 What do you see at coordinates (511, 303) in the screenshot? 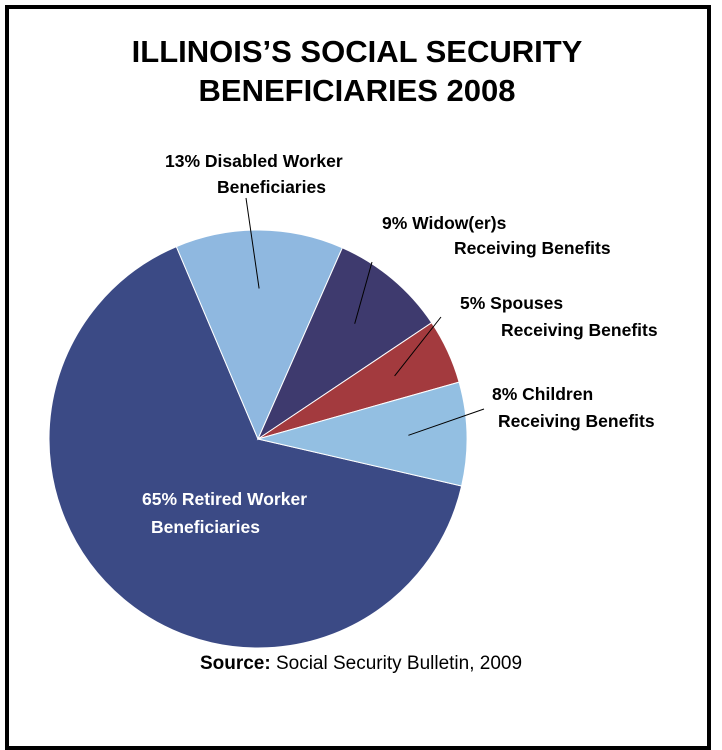
I see `slice-label-spouses-line-1: 5% Spouses` at bounding box center [511, 303].